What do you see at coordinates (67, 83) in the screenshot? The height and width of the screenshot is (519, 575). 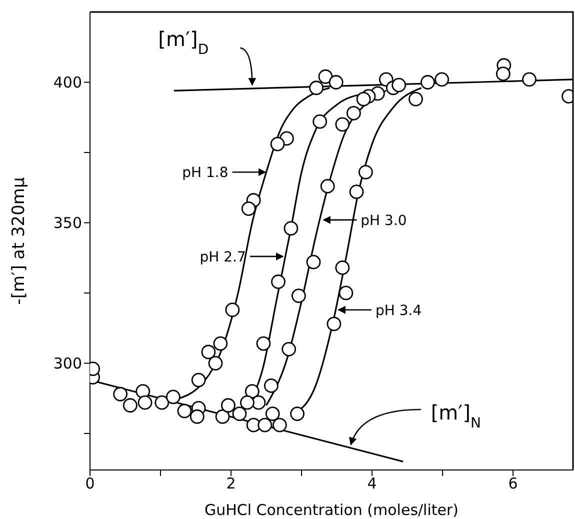 I see `y-tick-label: 400` at bounding box center [67, 83].